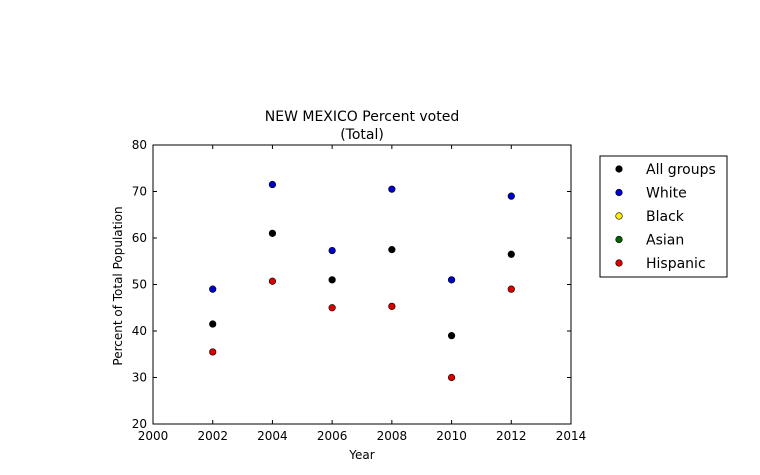  Describe the element at coordinates (139, 378) in the screenshot. I see `y-tick-label: 30` at that location.